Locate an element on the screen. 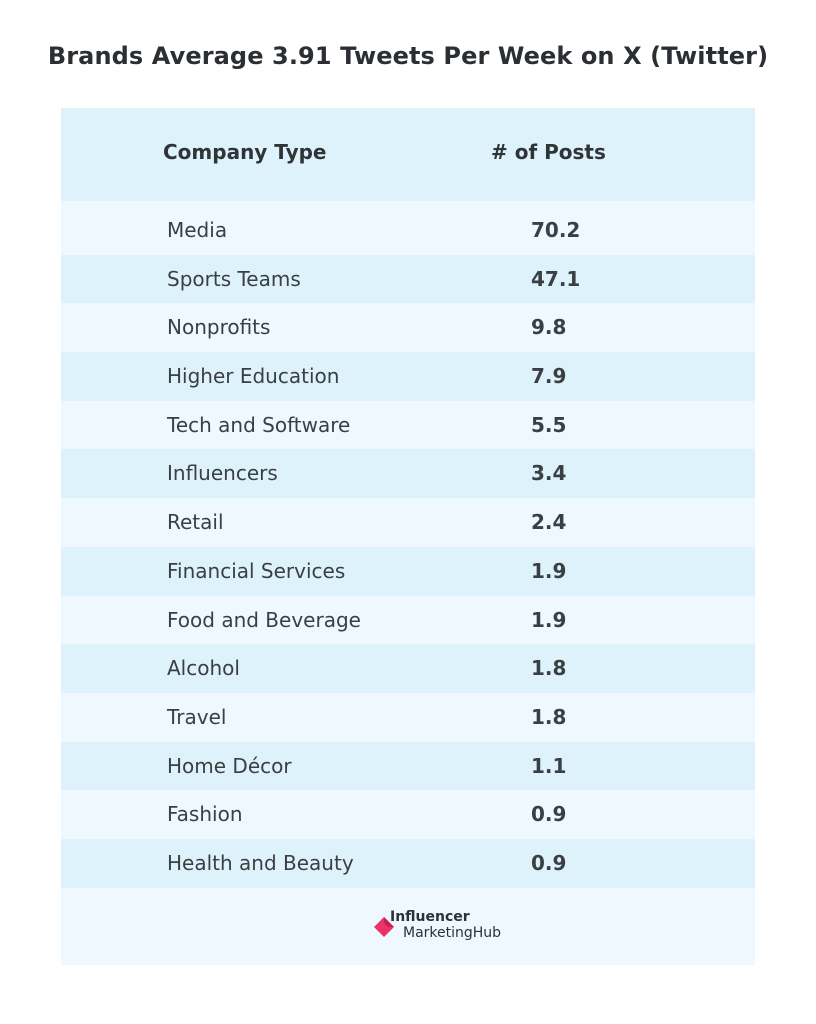 This screenshot has height=1024, width=816. table-row: Higher Education 7.9 is located at coordinates (408, 376).